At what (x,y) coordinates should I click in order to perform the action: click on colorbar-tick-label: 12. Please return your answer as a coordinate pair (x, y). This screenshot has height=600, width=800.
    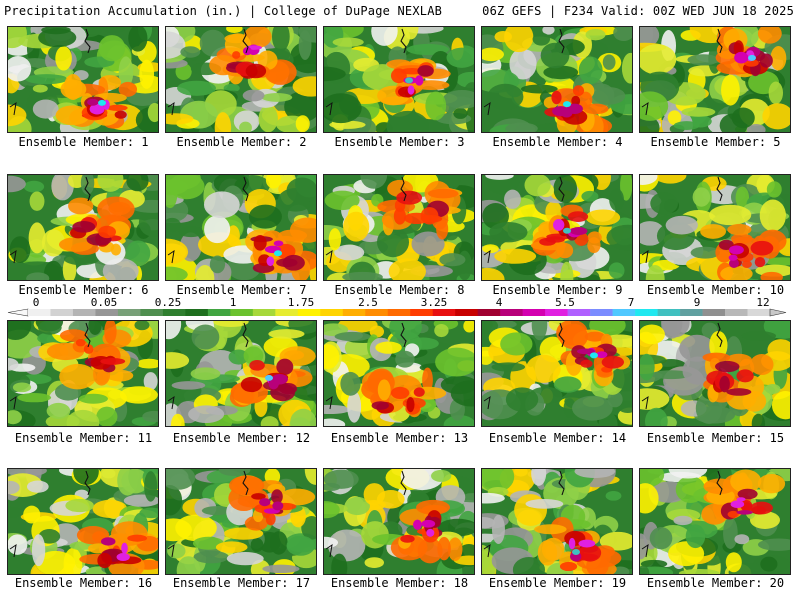
    Looking at the image, I should click on (763, 302).